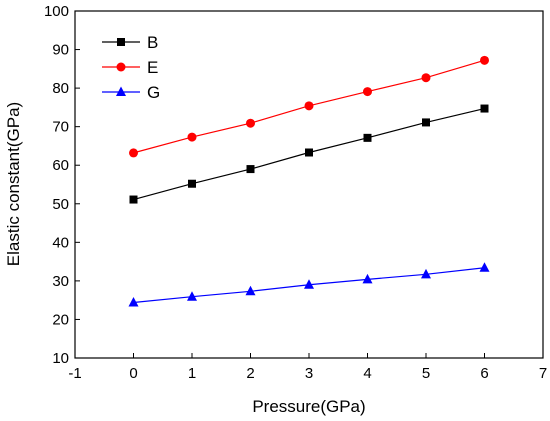 This screenshot has width=550, height=421. What do you see at coordinates (250, 373) in the screenshot?
I see `x-tick-label: 2` at bounding box center [250, 373].